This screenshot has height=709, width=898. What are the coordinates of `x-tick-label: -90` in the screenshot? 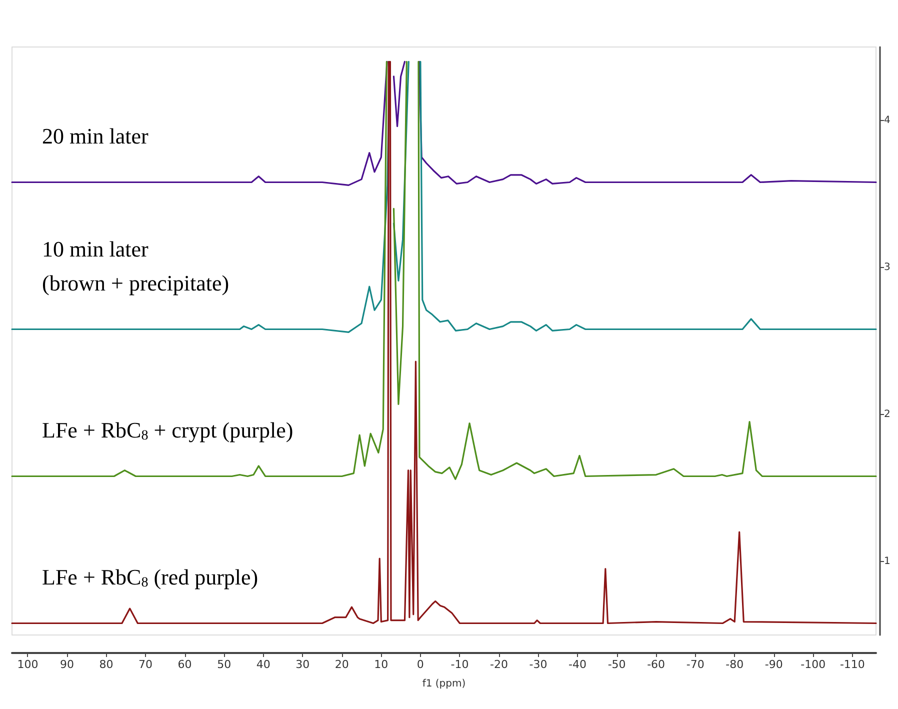 It's located at (773, 664).